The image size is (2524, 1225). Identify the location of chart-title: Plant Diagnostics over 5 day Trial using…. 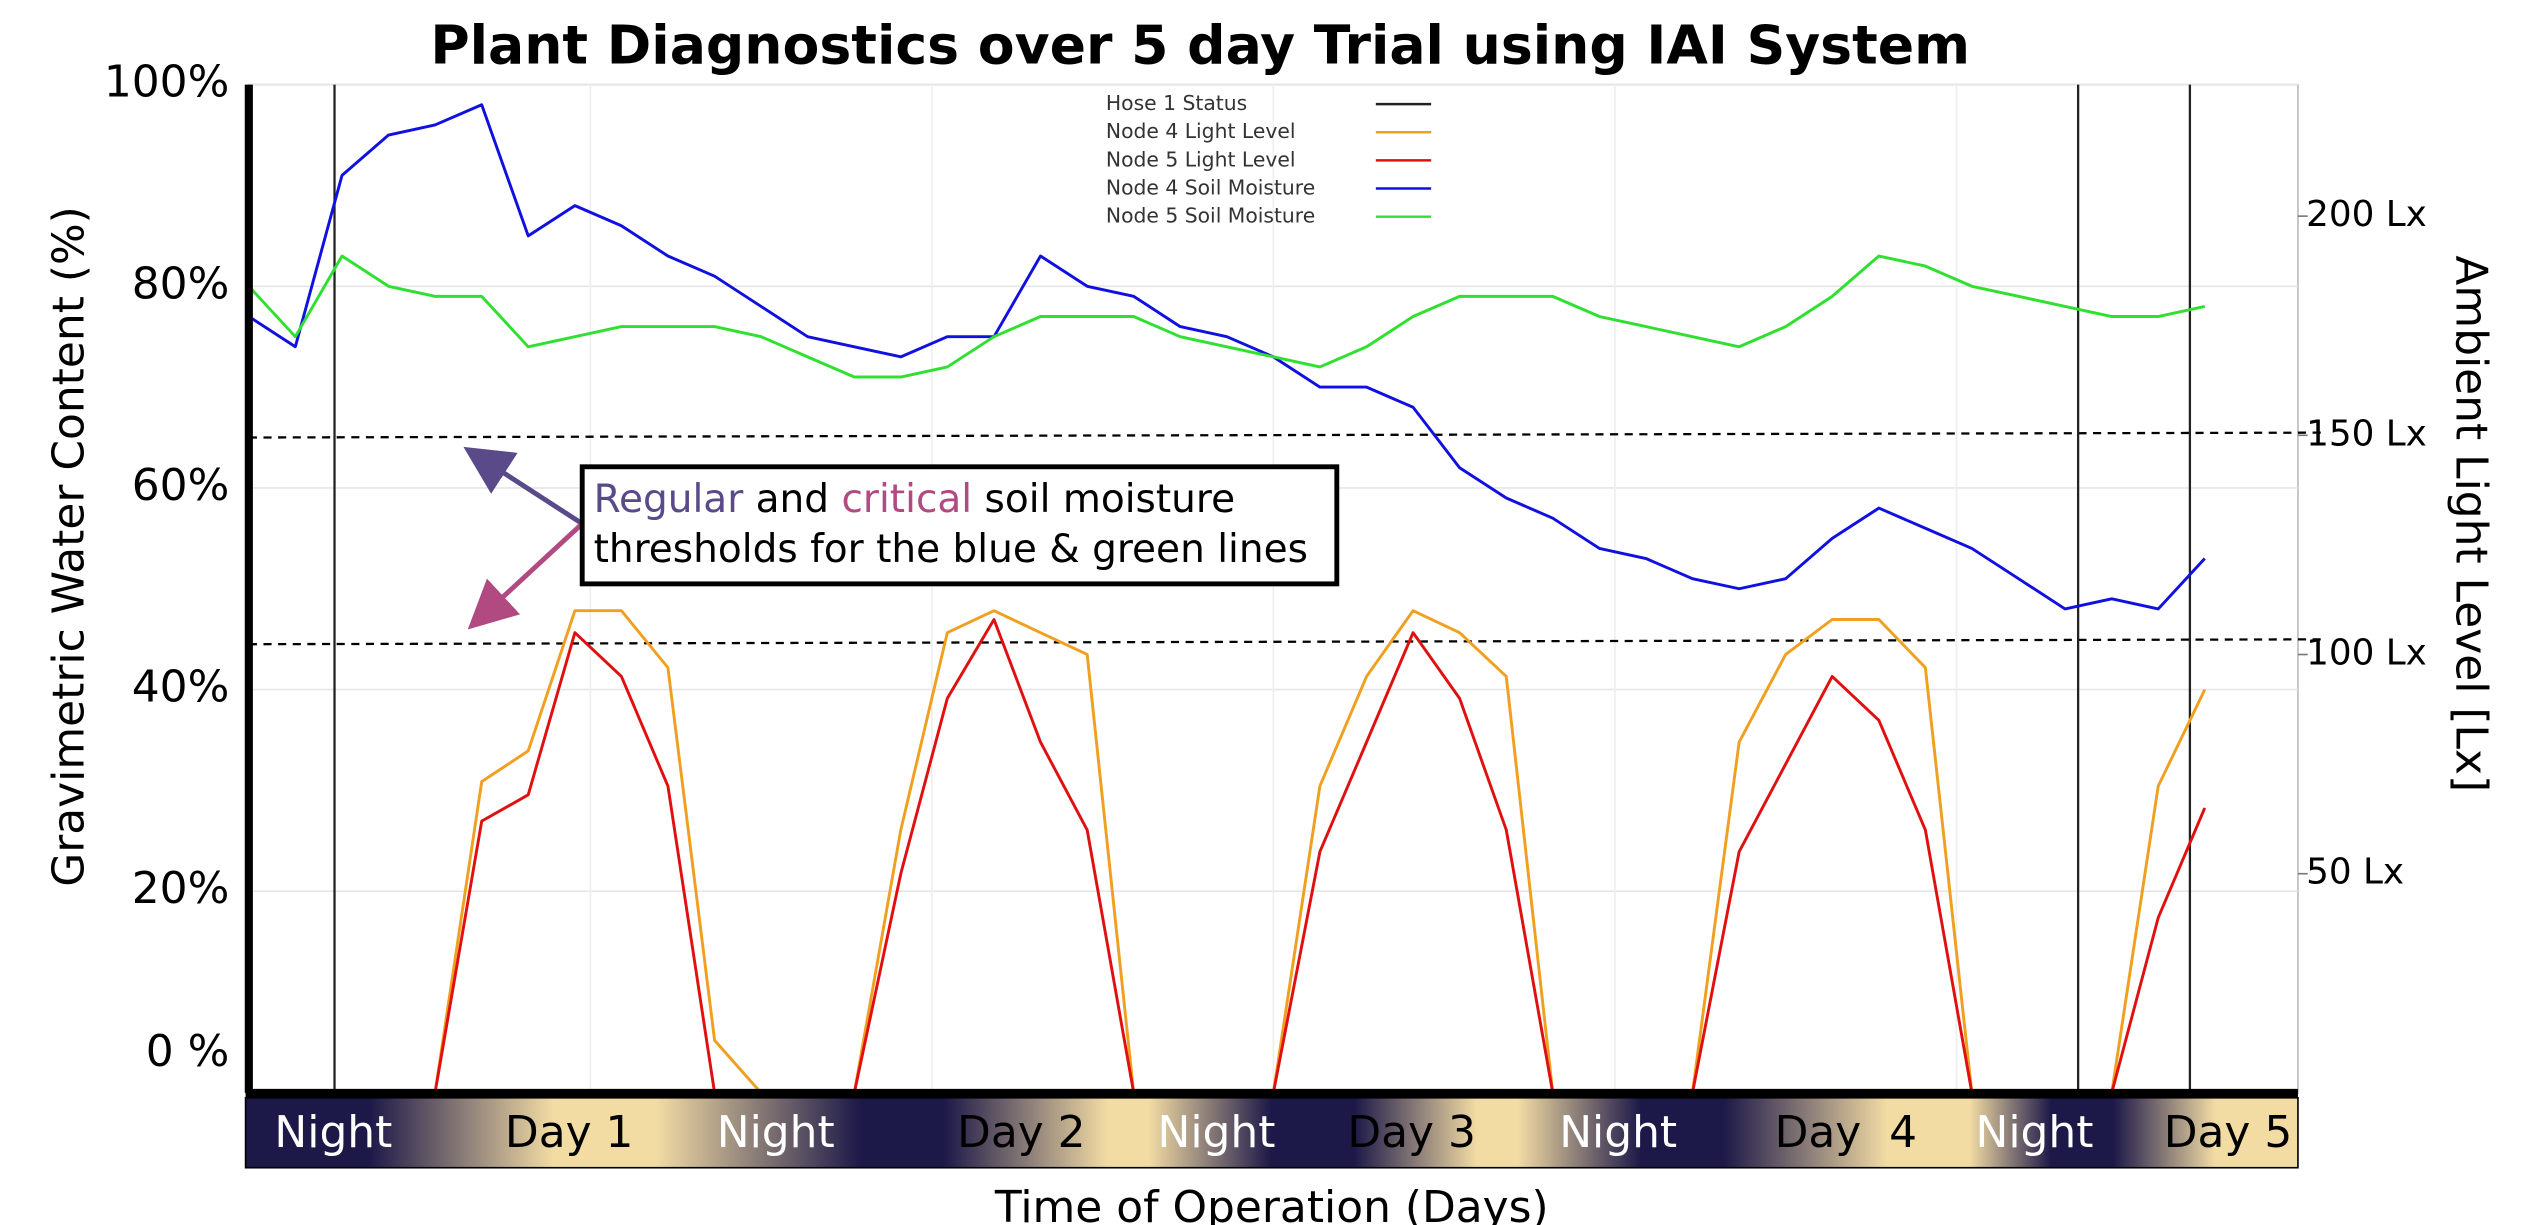
(1200, 44).